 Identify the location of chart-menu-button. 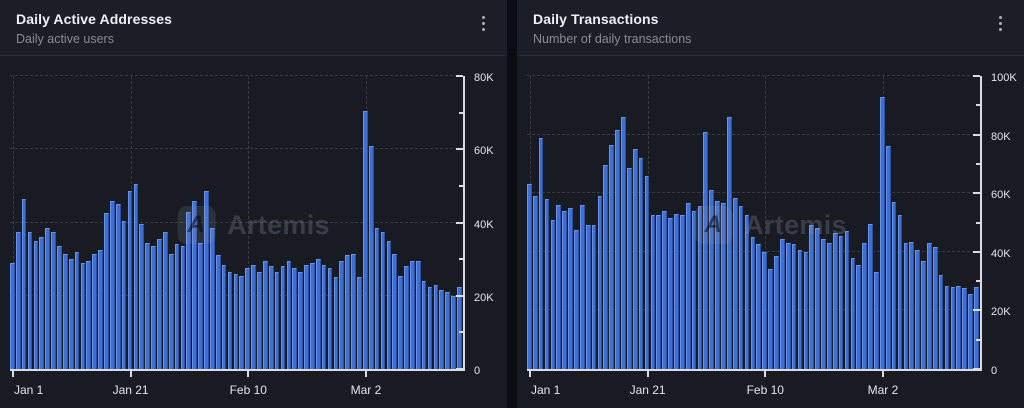
(483, 23).